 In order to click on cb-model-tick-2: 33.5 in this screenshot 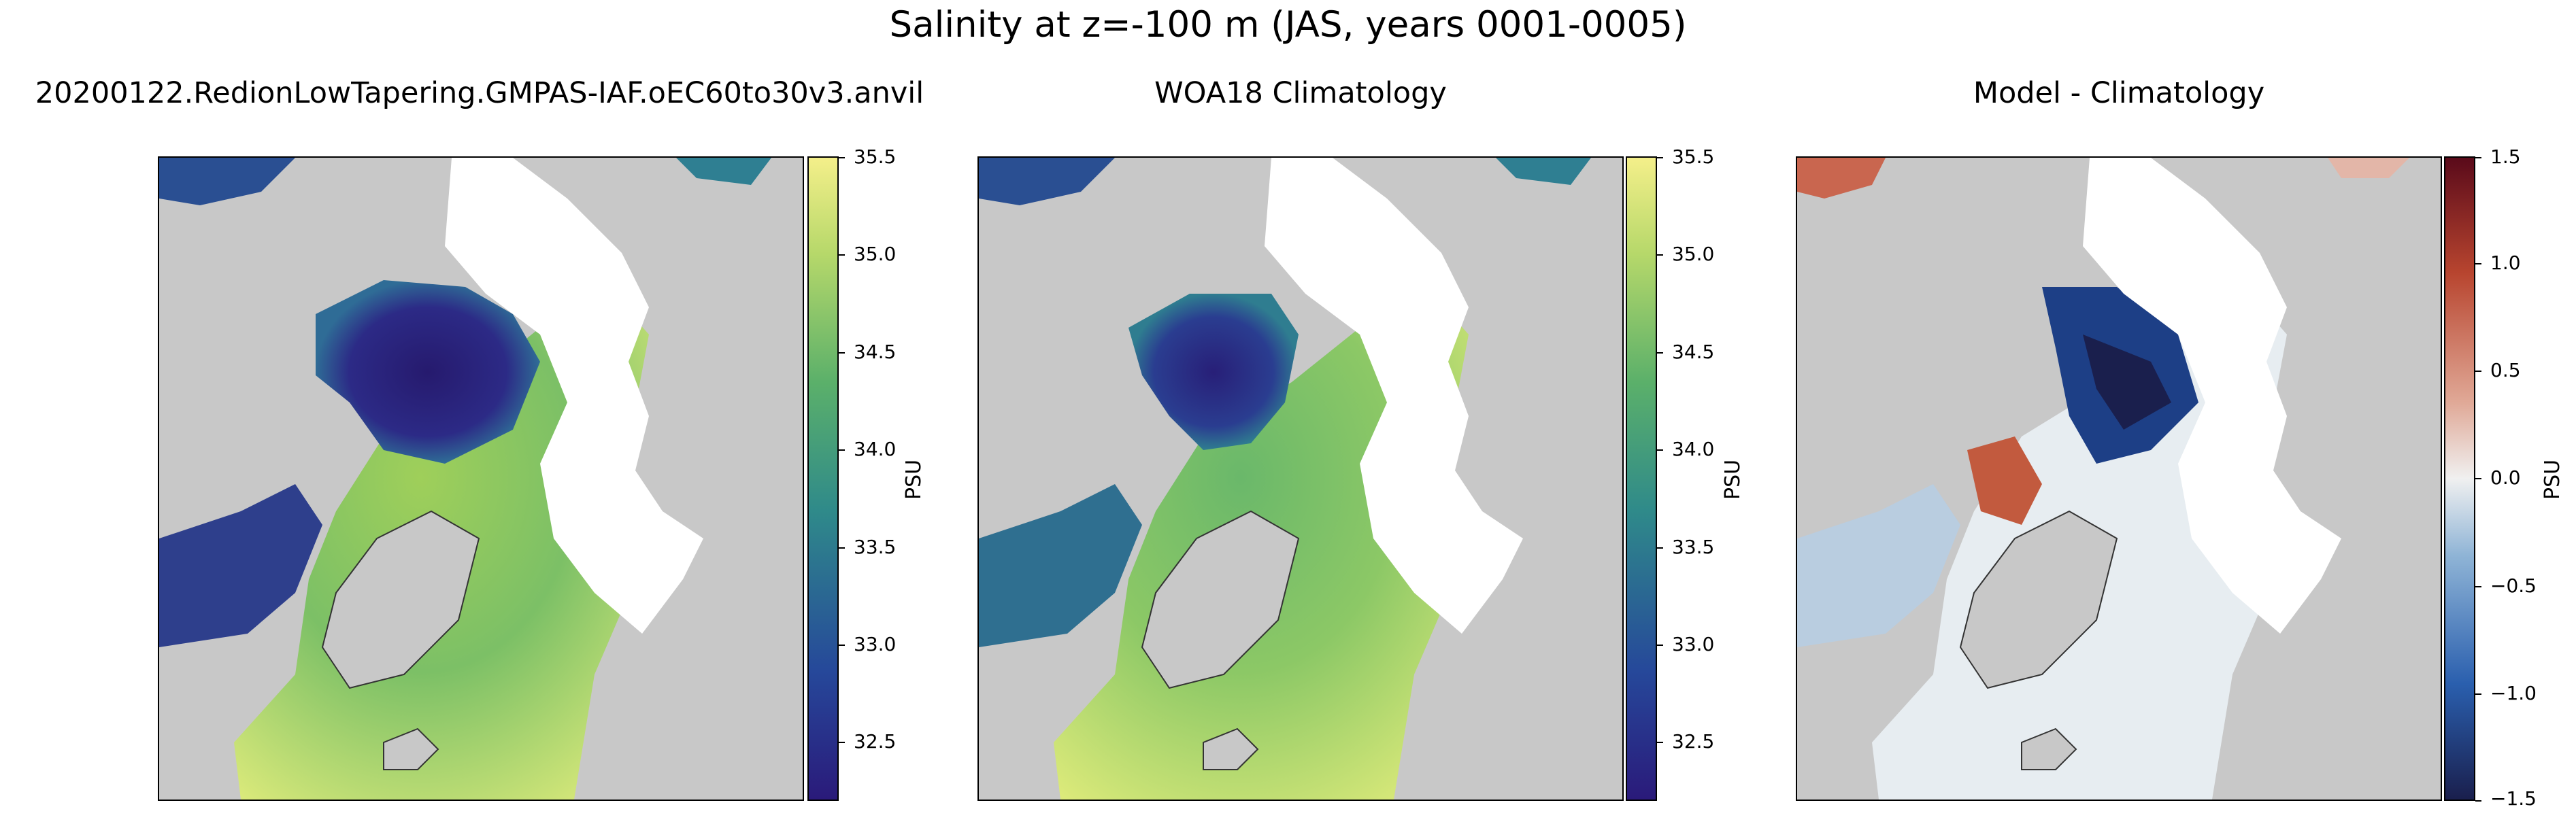, I will do `click(875, 547)`.